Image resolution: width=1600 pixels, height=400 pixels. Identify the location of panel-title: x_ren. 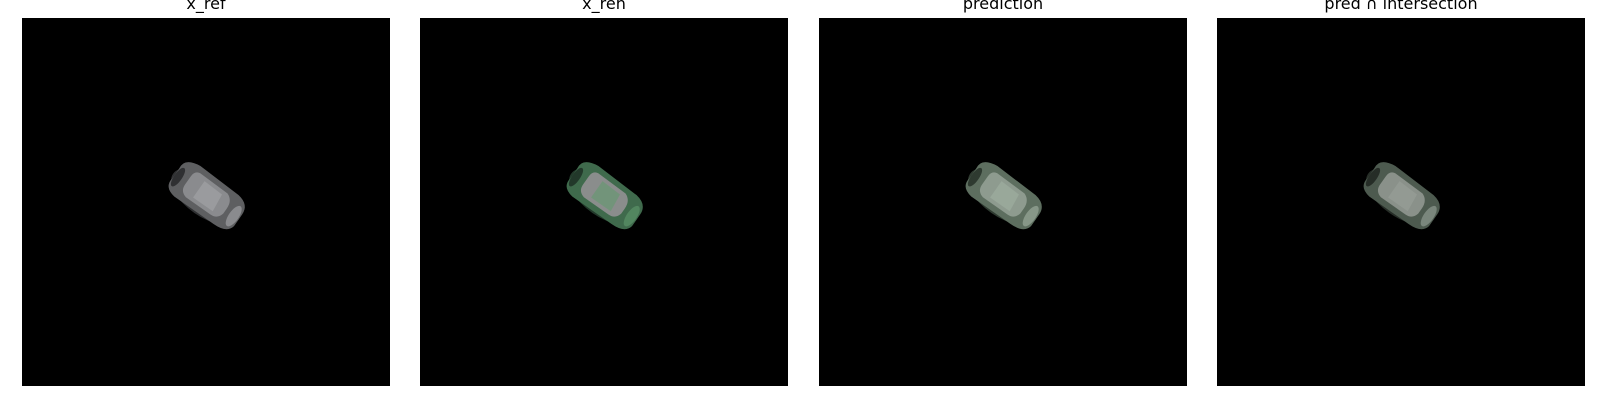
(604, 6).